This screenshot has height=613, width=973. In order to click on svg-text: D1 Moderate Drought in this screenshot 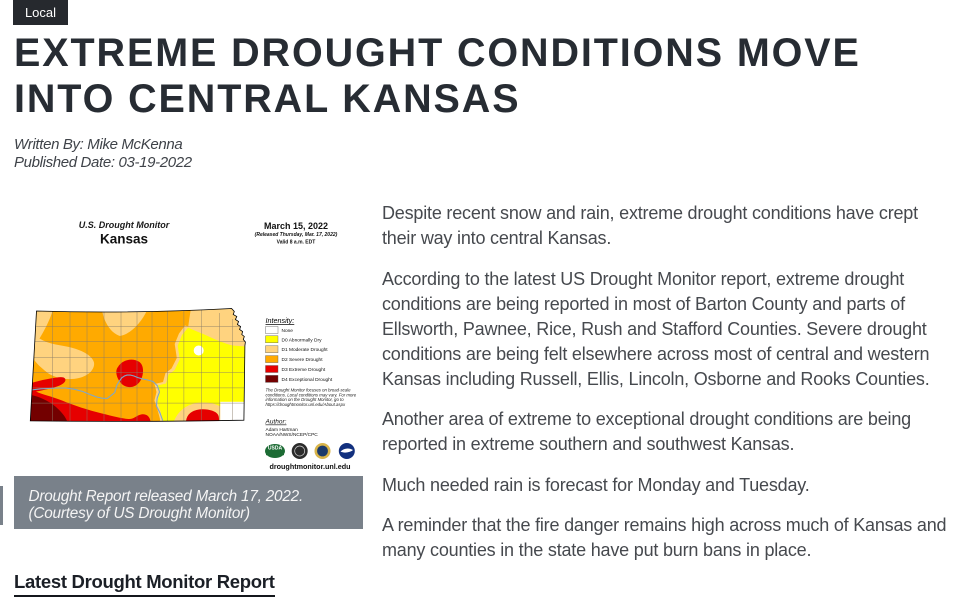, I will do `click(305, 350)`.